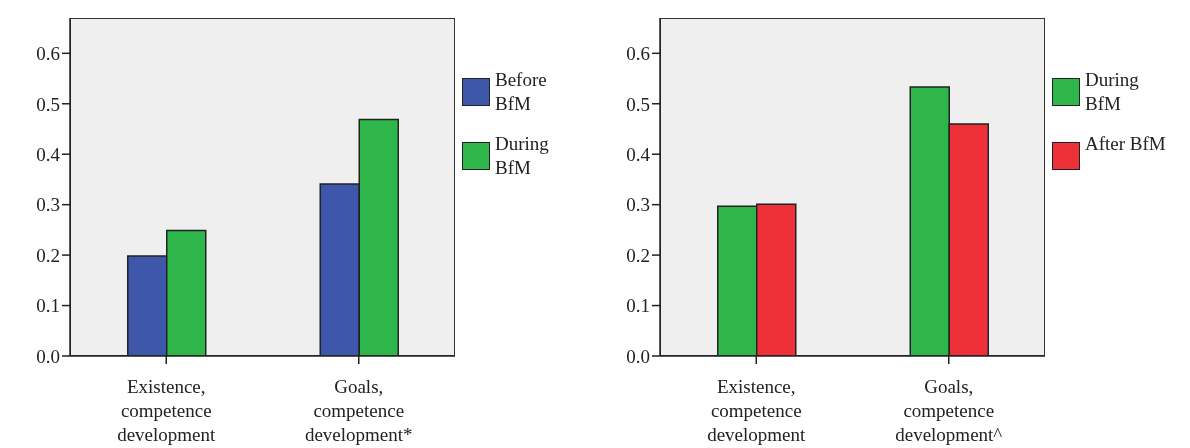 This screenshot has width=1190, height=448. What do you see at coordinates (949, 410) in the screenshot?
I see `x-tick-label: Goals, competence development^` at bounding box center [949, 410].